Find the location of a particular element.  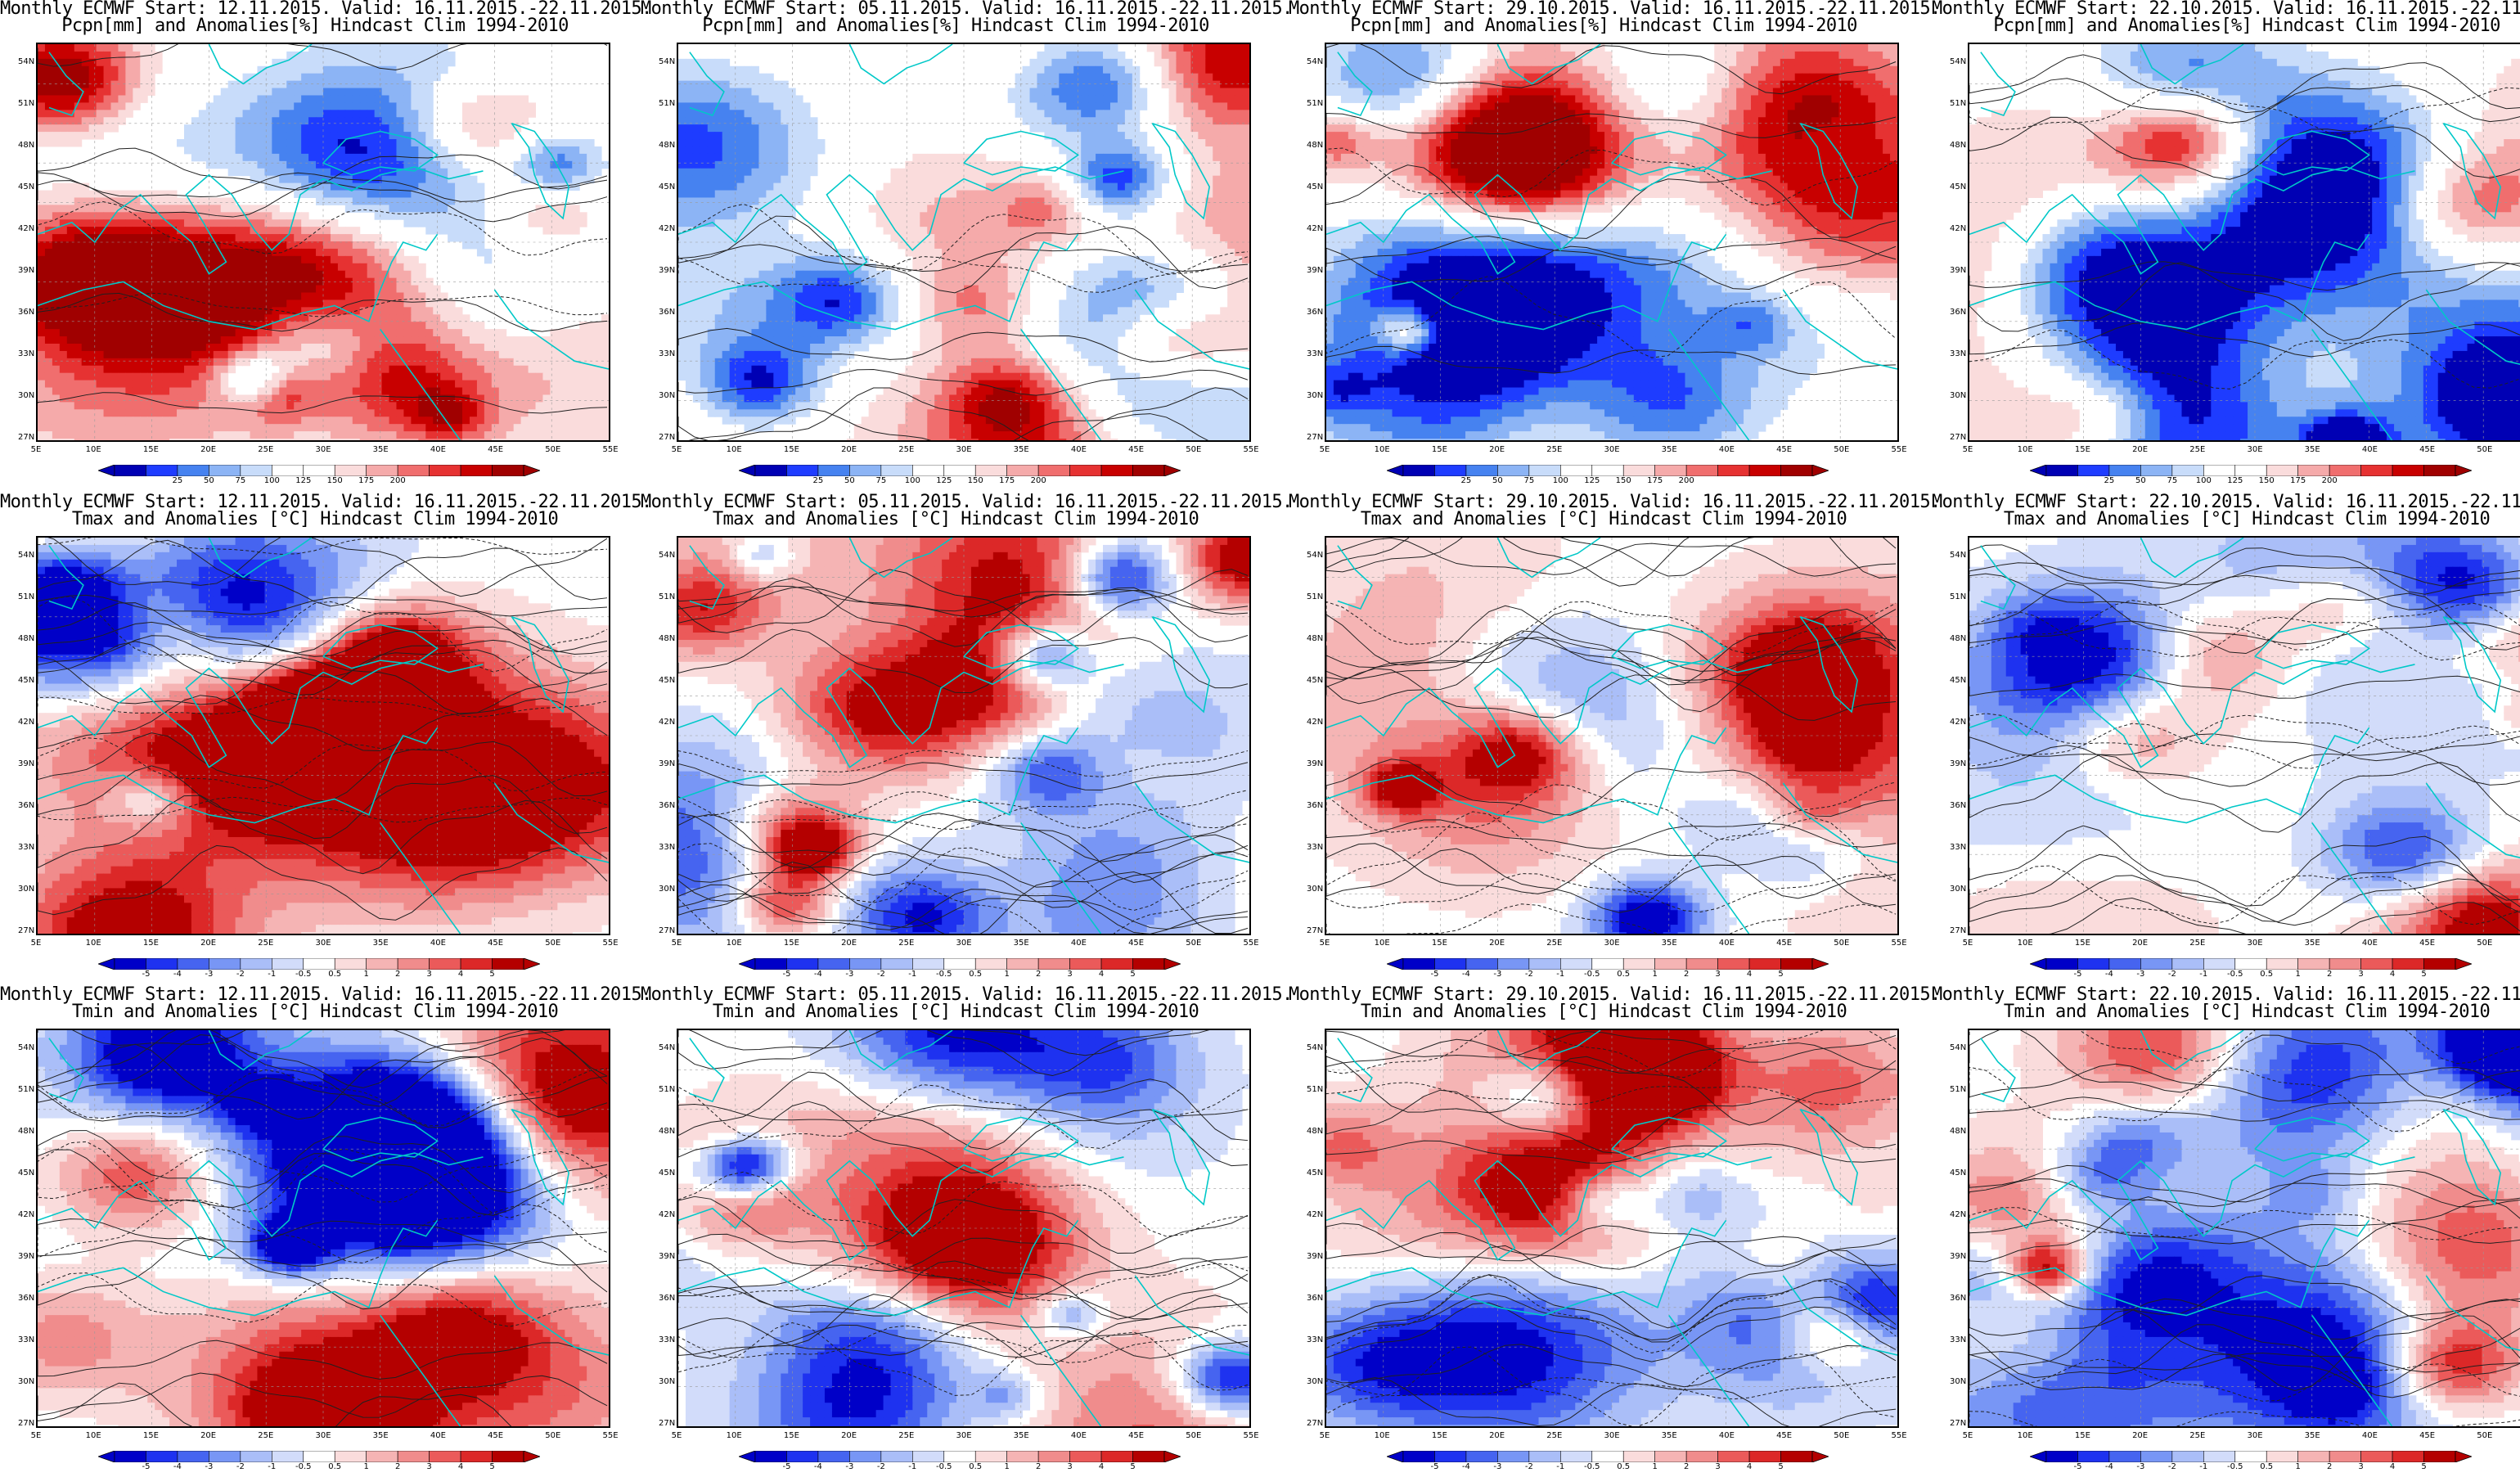

colorbar-tick-label: -3 is located at coordinates (849, 1466).